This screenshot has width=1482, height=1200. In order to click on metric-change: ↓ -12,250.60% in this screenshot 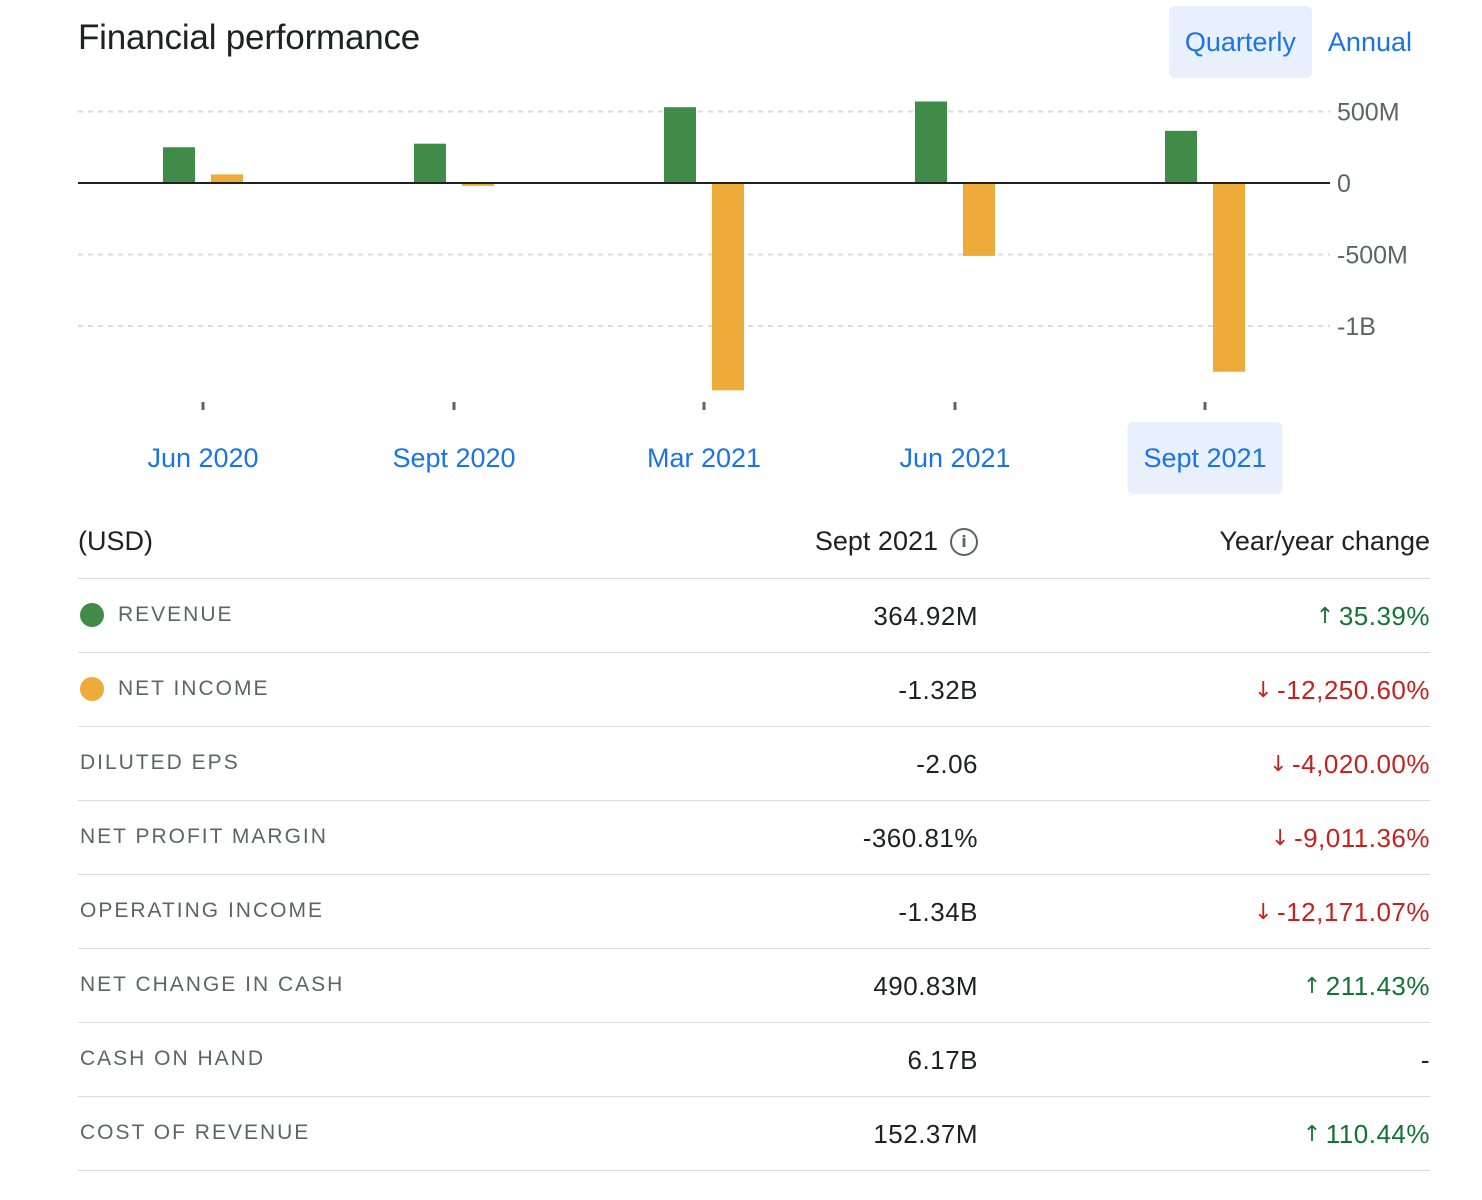, I will do `click(1342, 690)`.